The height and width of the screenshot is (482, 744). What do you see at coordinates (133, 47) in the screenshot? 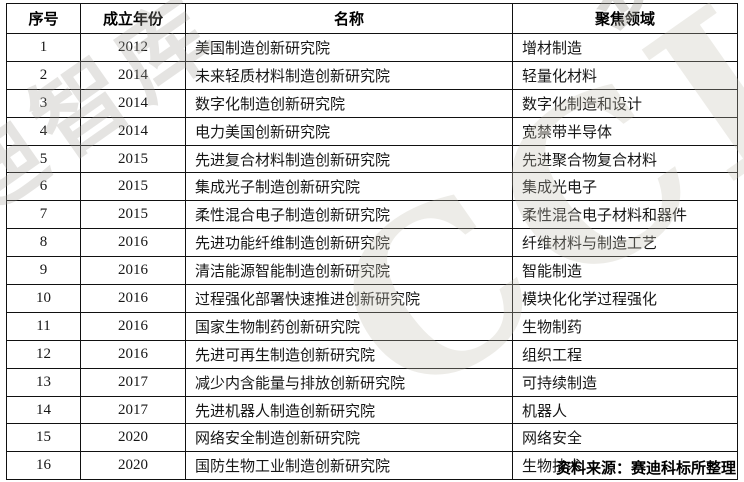
I see `founding-year: 2012` at bounding box center [133, 47].